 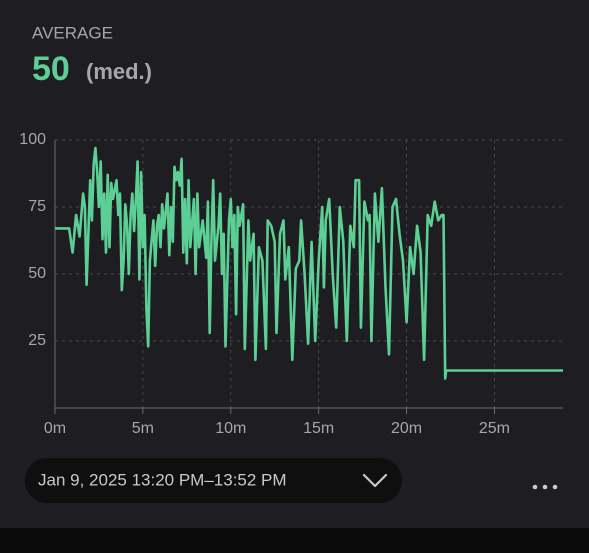 I want to click on x-tick-label: 5m, so click(x=143, y=428).